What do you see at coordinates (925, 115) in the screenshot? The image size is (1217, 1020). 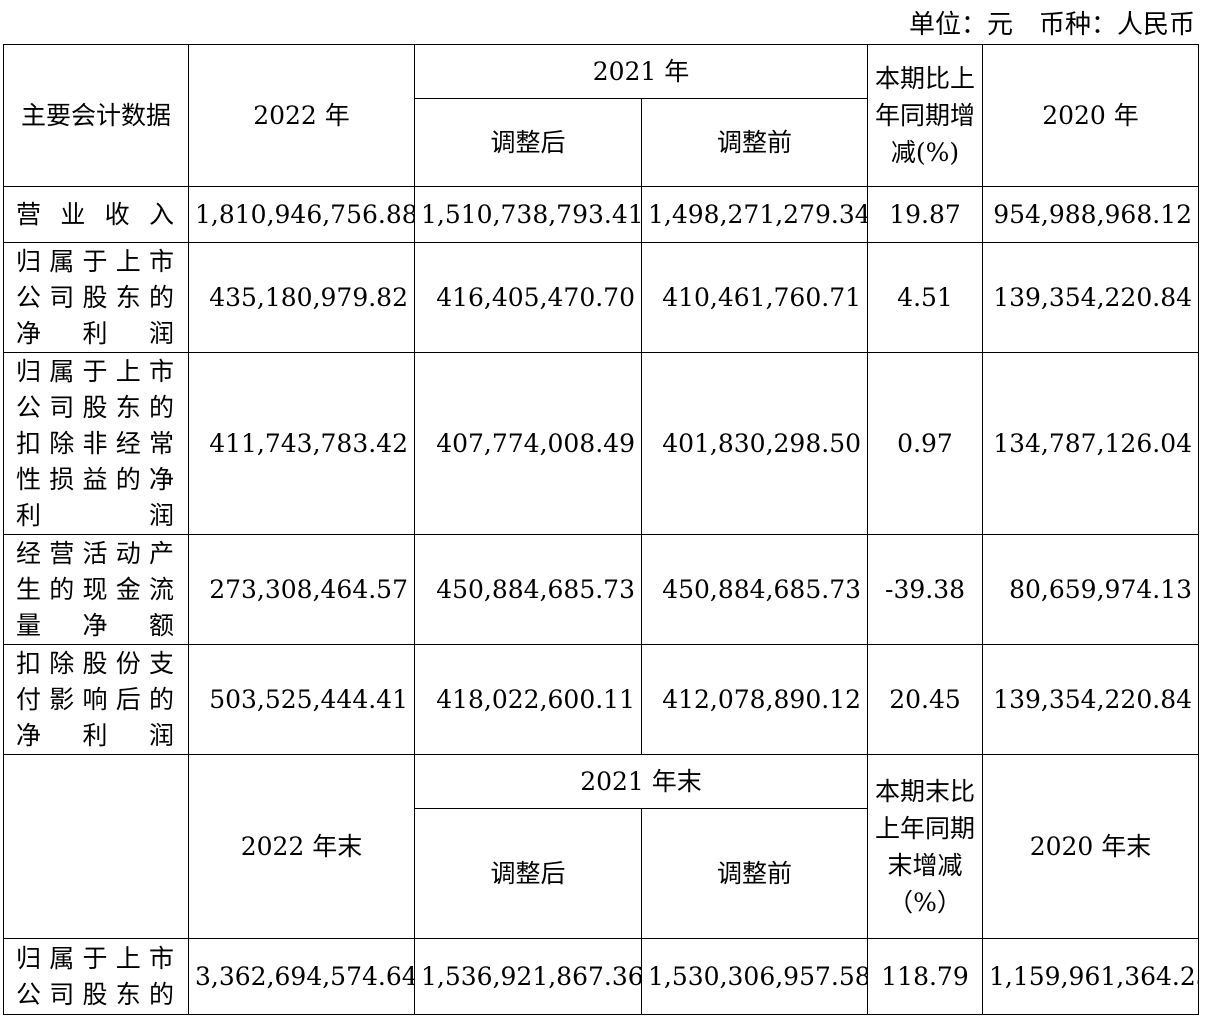 I see `header-change: 本期比上年同期增减(%)` at bounding box center [925, 115].